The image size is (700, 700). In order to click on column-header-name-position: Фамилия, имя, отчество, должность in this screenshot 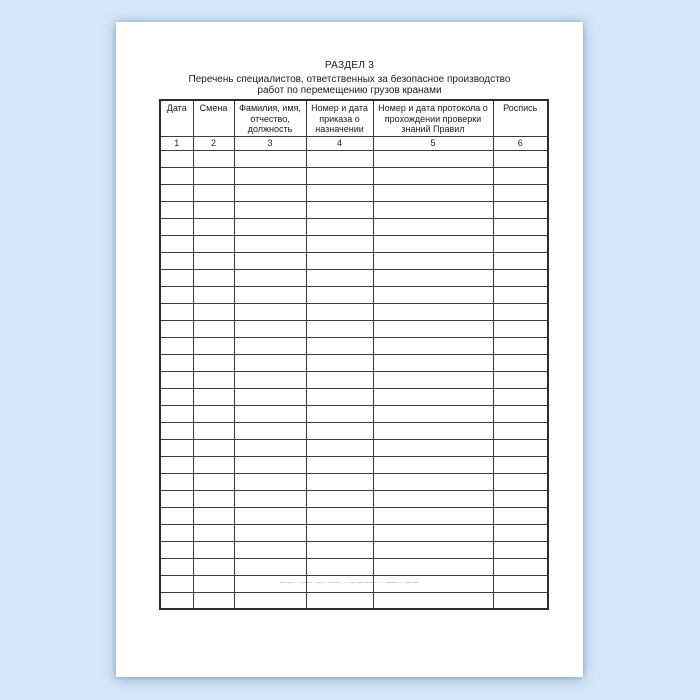, I will do `click(270, 118)`.